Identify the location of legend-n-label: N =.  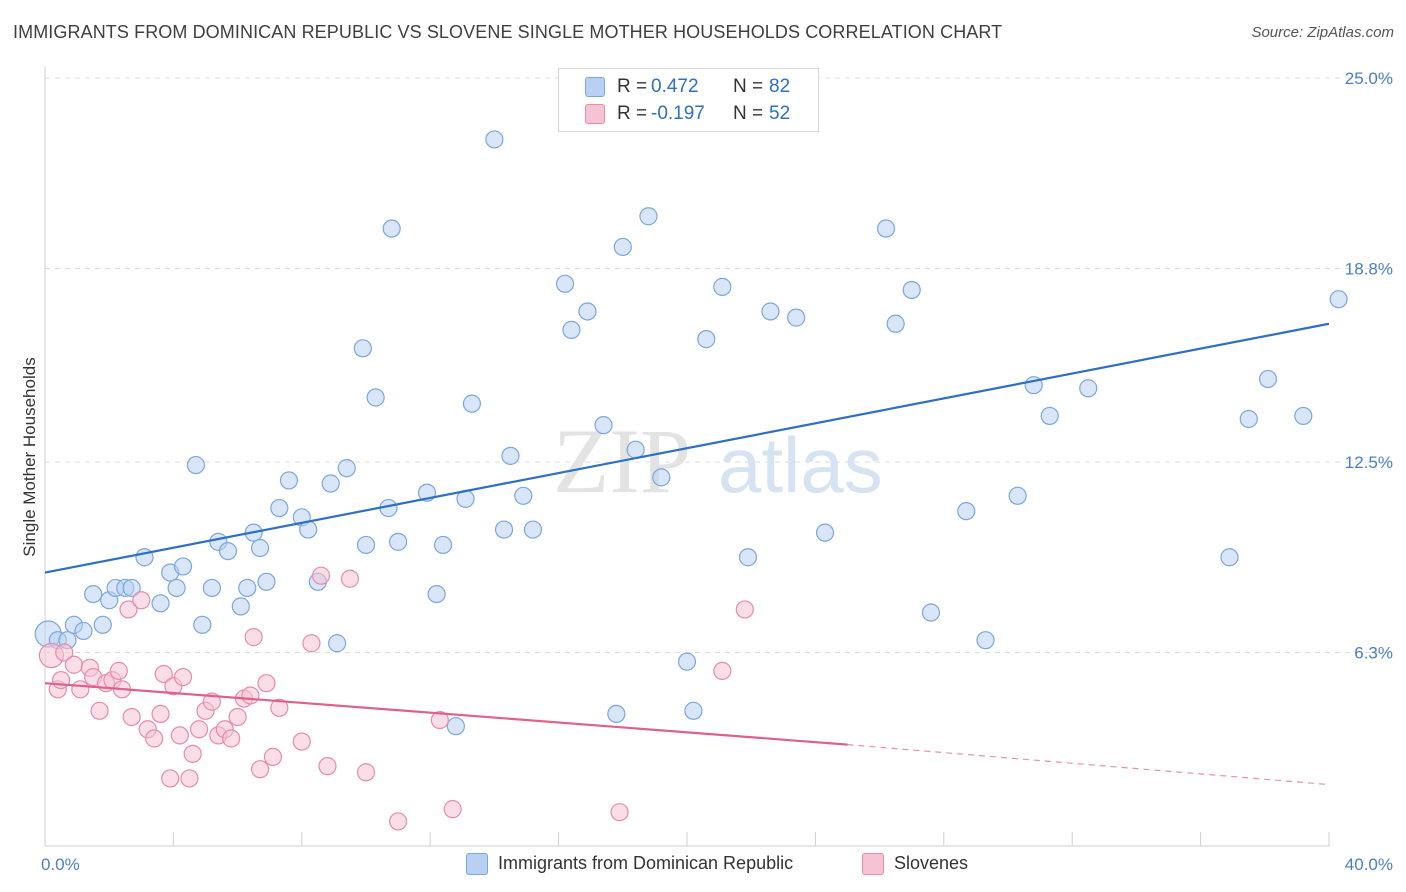
(748, 113).